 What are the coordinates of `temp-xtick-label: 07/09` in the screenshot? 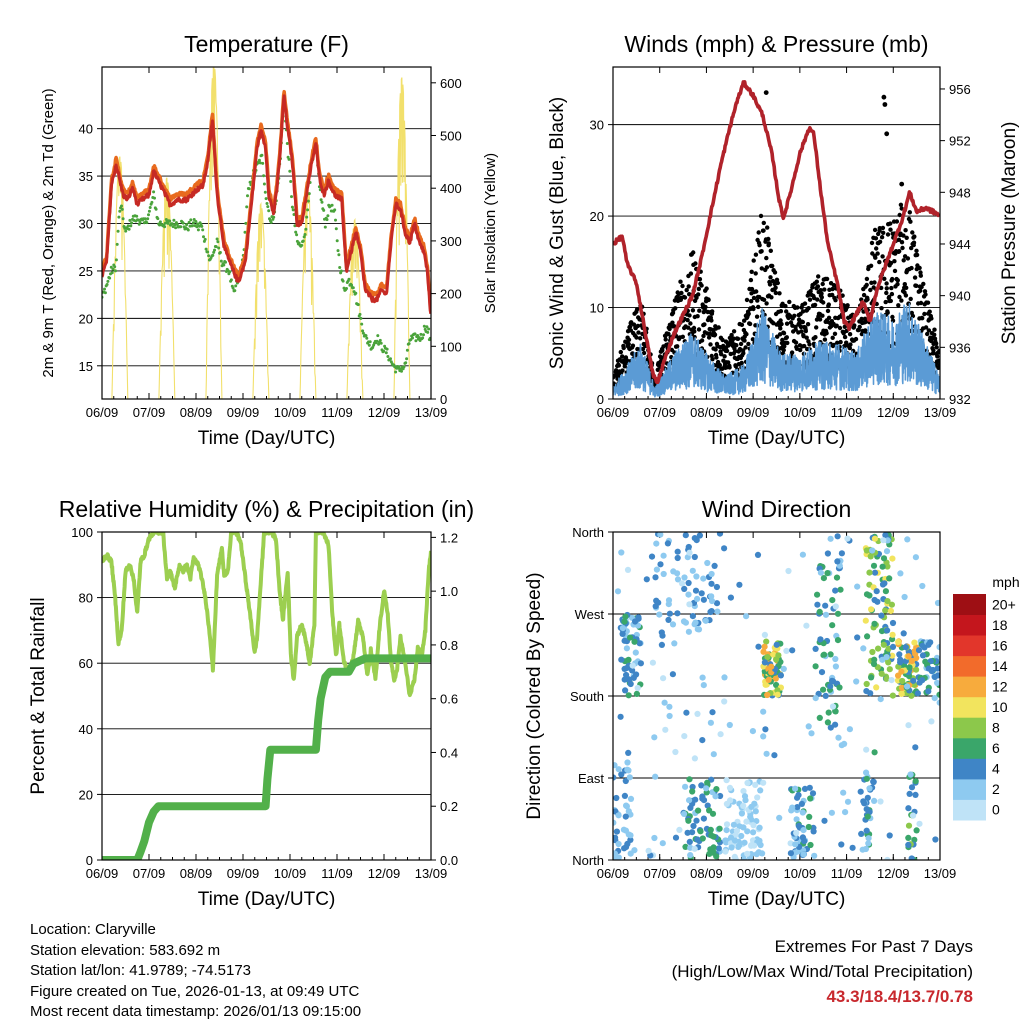 It's located at (149, 412).